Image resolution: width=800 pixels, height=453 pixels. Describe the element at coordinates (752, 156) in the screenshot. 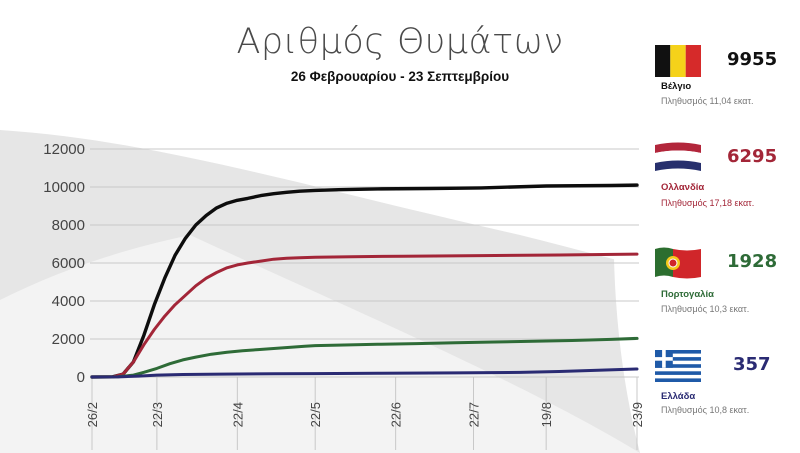

I see `country-count: 6295` at that location.